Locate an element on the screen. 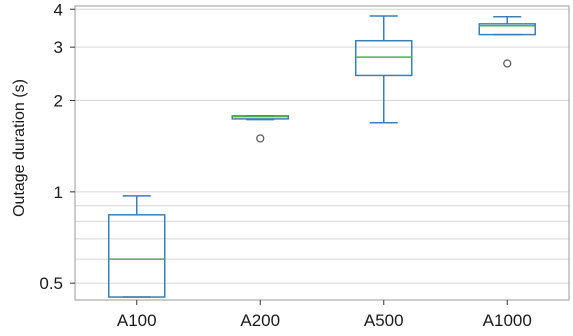 The width and height of the screenshot is (573, 336). x-tick-label: A1000 is located at coordinates (507, 320).